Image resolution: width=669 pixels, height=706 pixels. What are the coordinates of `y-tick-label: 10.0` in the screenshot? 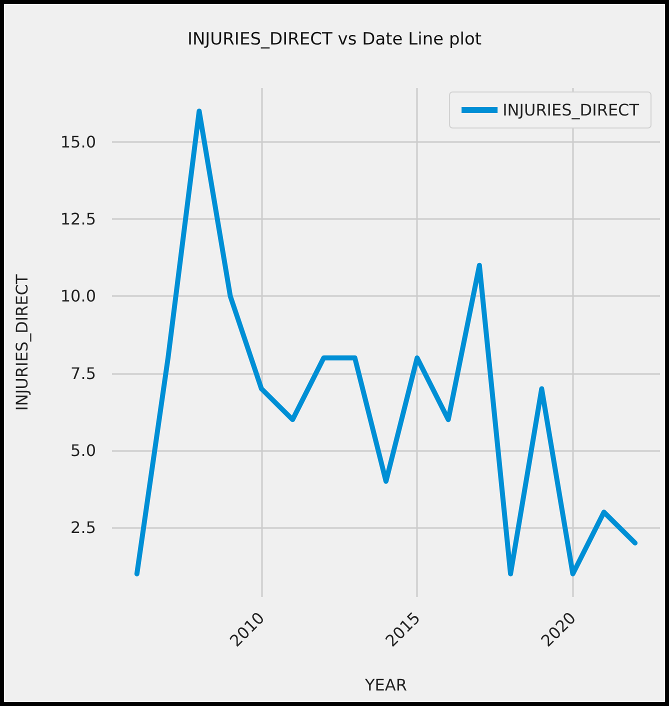 It's located at (78, 296).